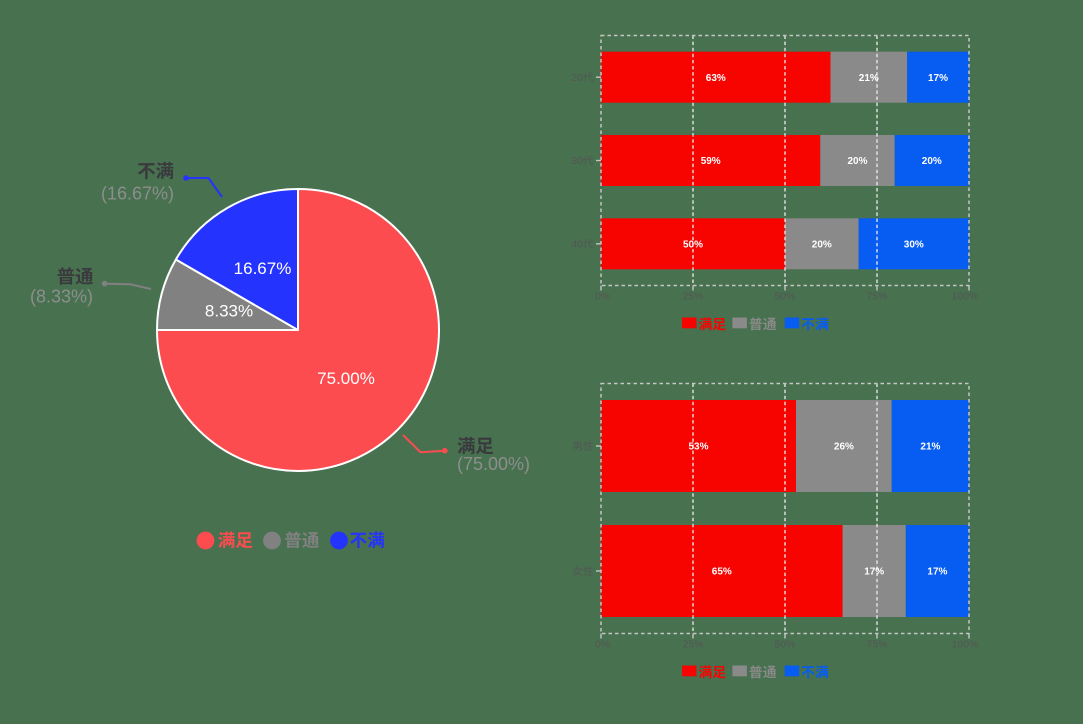  I want to click on svg-text: 16.67%, so click(263, 268).